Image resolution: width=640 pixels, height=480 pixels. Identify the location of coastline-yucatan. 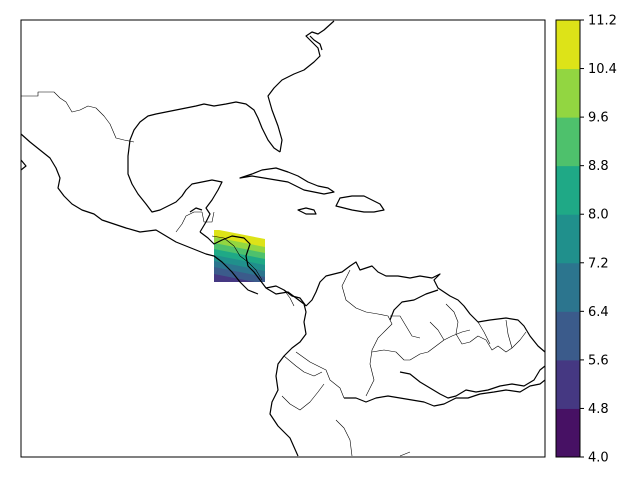
(196, 210).